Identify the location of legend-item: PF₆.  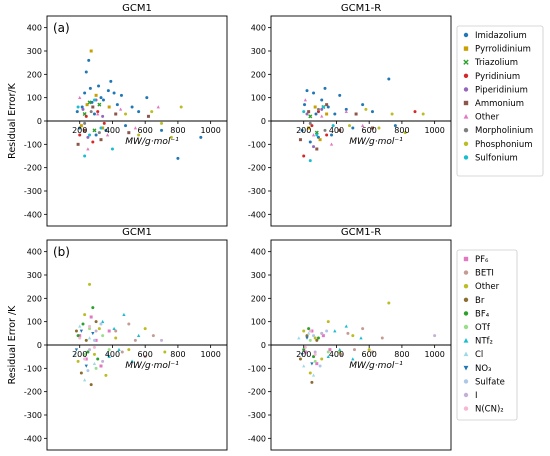
(476, 260).